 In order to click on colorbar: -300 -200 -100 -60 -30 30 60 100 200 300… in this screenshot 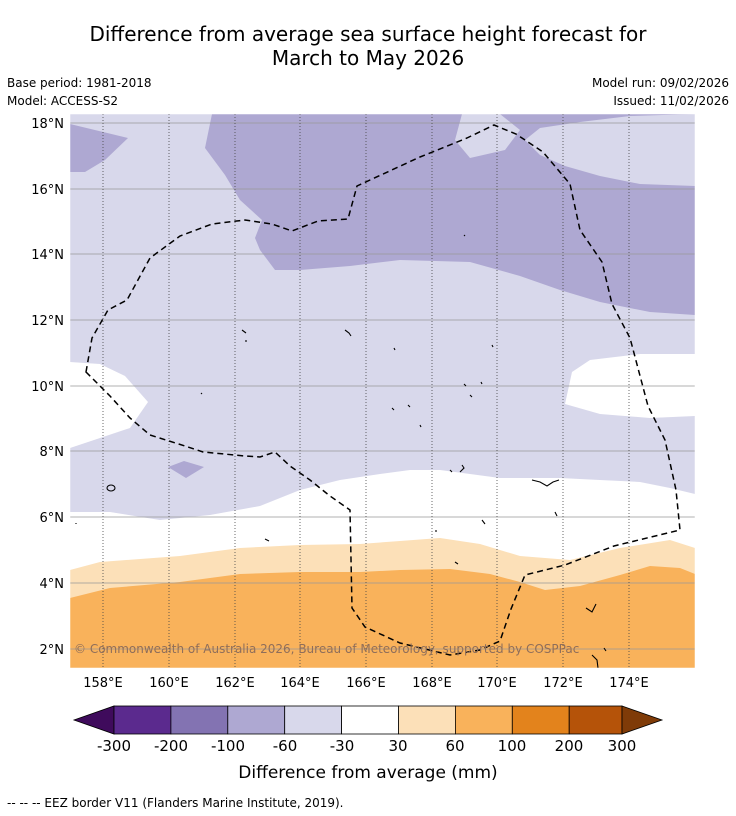, I will do `click(368, 744)`.